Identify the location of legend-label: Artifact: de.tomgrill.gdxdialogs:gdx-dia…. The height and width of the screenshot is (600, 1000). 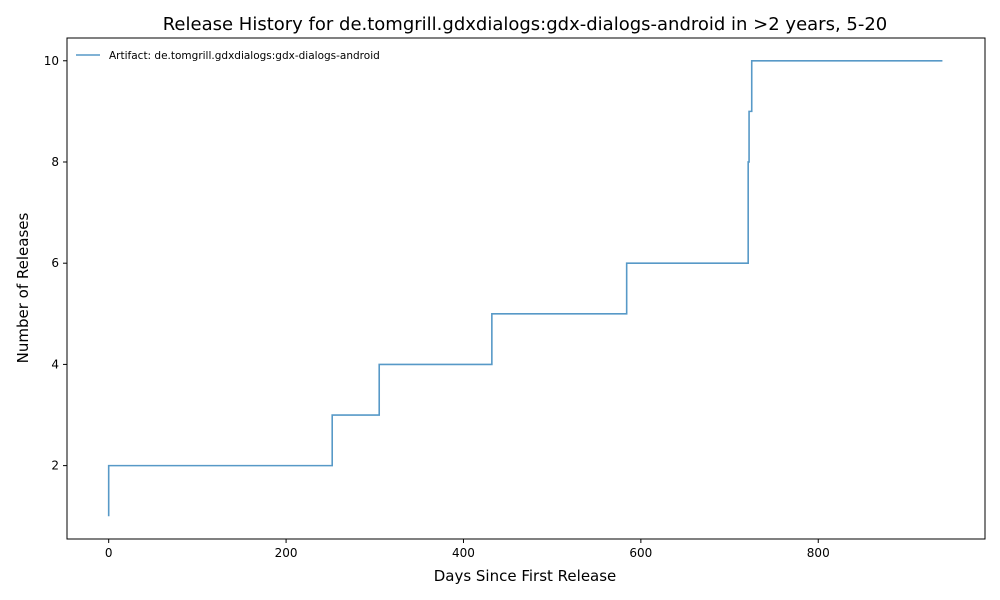
(244, 56).